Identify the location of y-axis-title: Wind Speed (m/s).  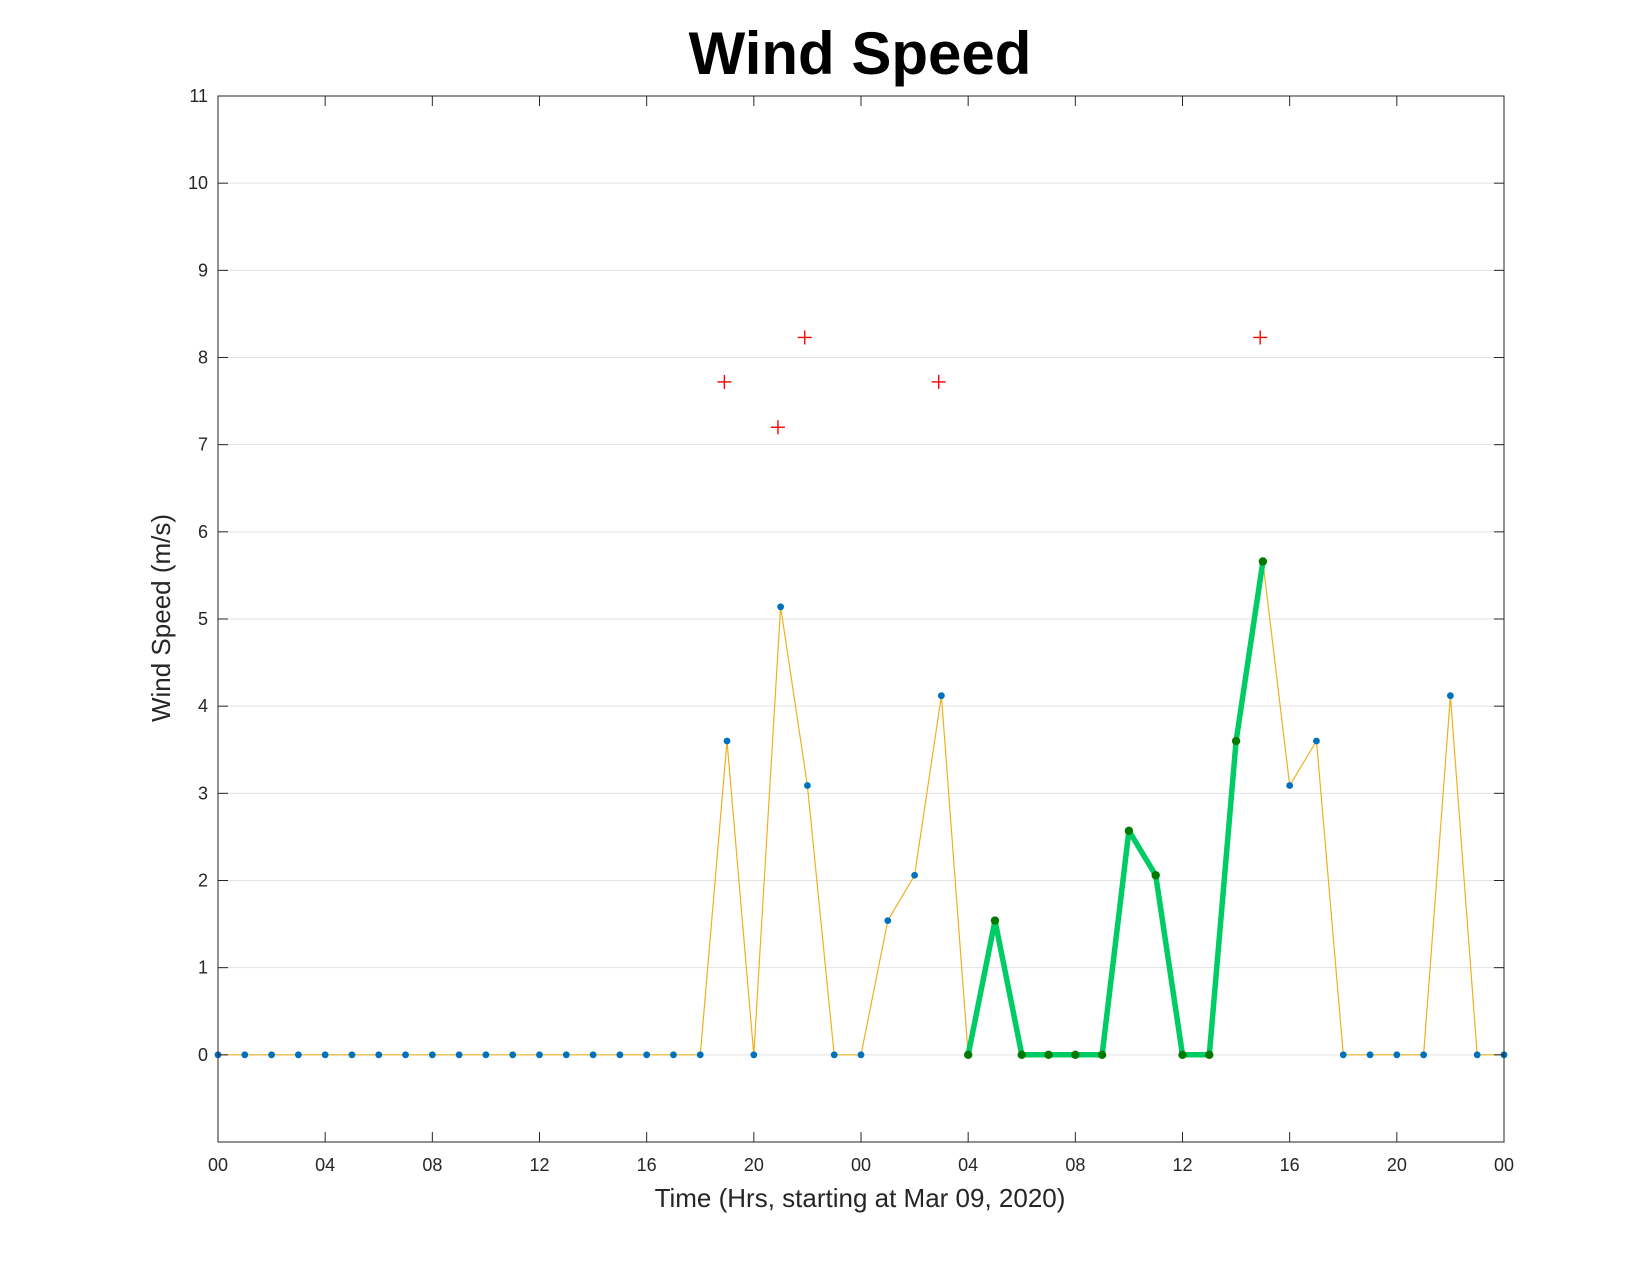
(161, 618).